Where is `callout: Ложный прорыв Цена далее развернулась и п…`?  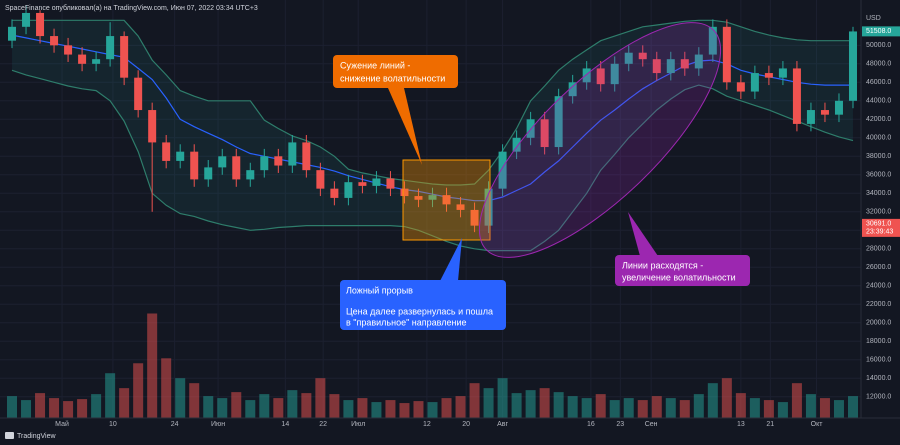
callout: Ложный прорыв Цена далее развернулась и п… is located at coordinates (423, 284).